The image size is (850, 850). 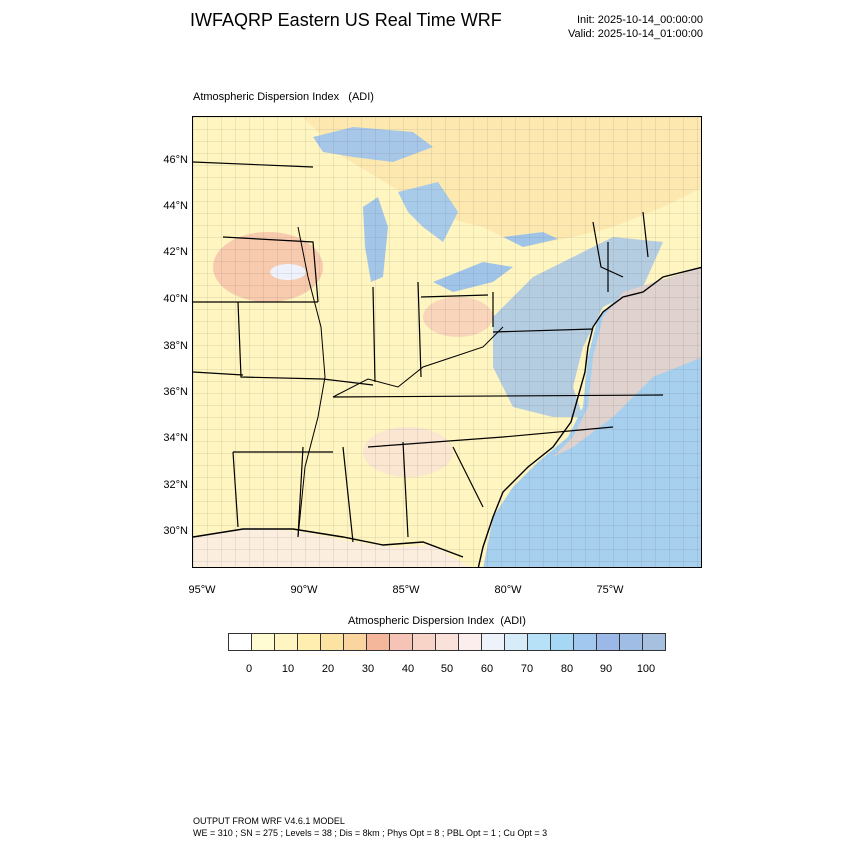 What do you see at coordinates (418, 362) in the screenshot?
I see `ohio-river` at bounding box center [418, 362].